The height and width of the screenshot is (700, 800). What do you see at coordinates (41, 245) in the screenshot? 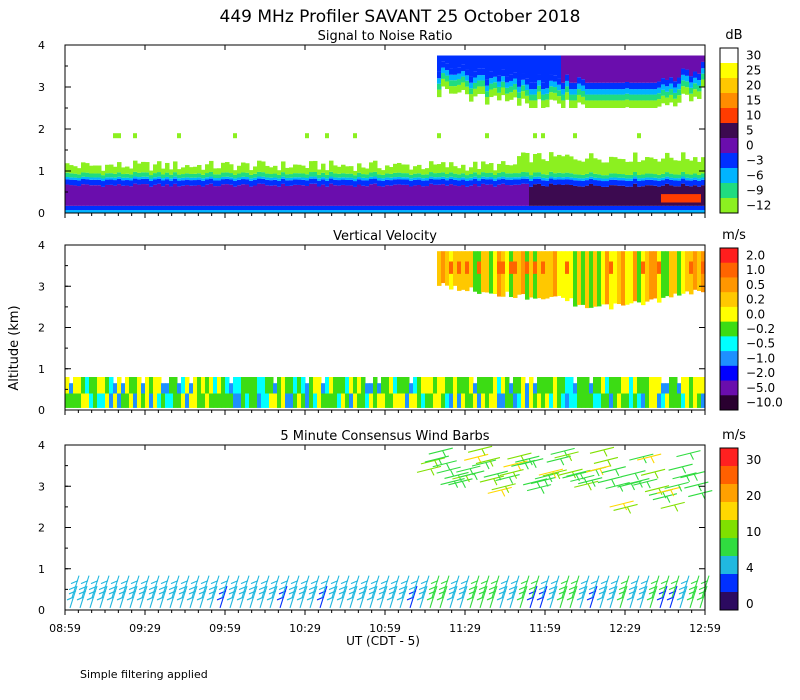
I see `y-tick-label: 4` at bounding box center [41, 245].